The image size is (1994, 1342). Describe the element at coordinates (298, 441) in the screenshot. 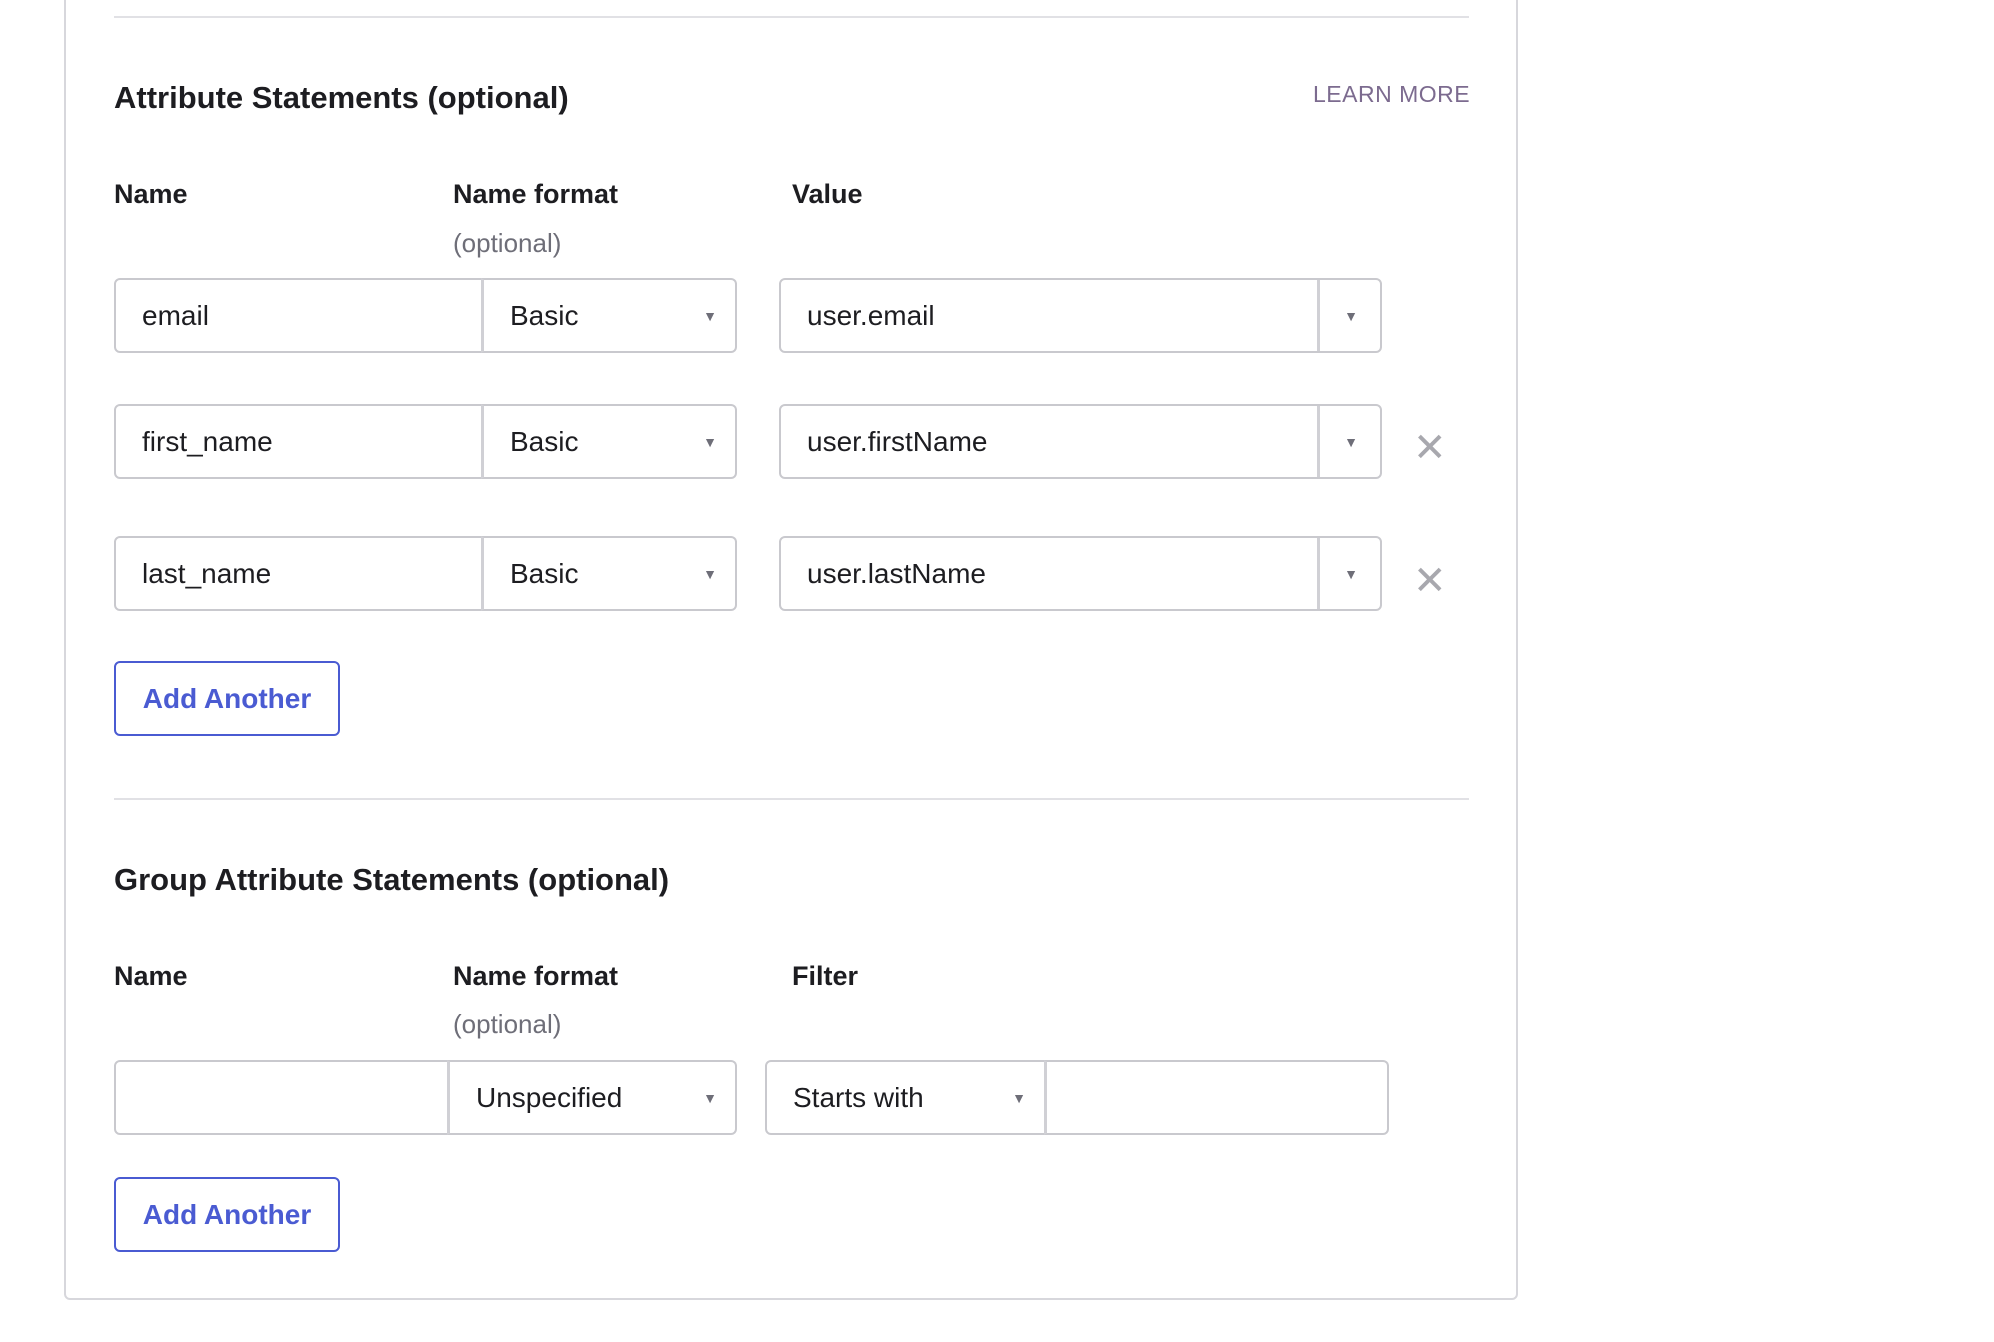

I see `attribute-name-input: first_name` at that location.